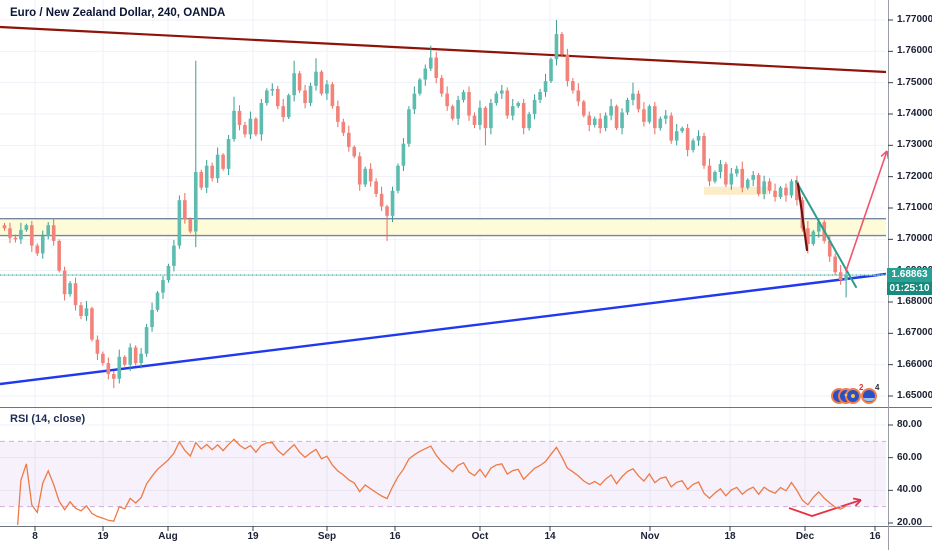 The height and width of the screenshot is (550, 932). What do you see at coordinates (914, 176) in the screenshot?
I see `price-axis-label: 1.72000` at bounding box center [914, 176].